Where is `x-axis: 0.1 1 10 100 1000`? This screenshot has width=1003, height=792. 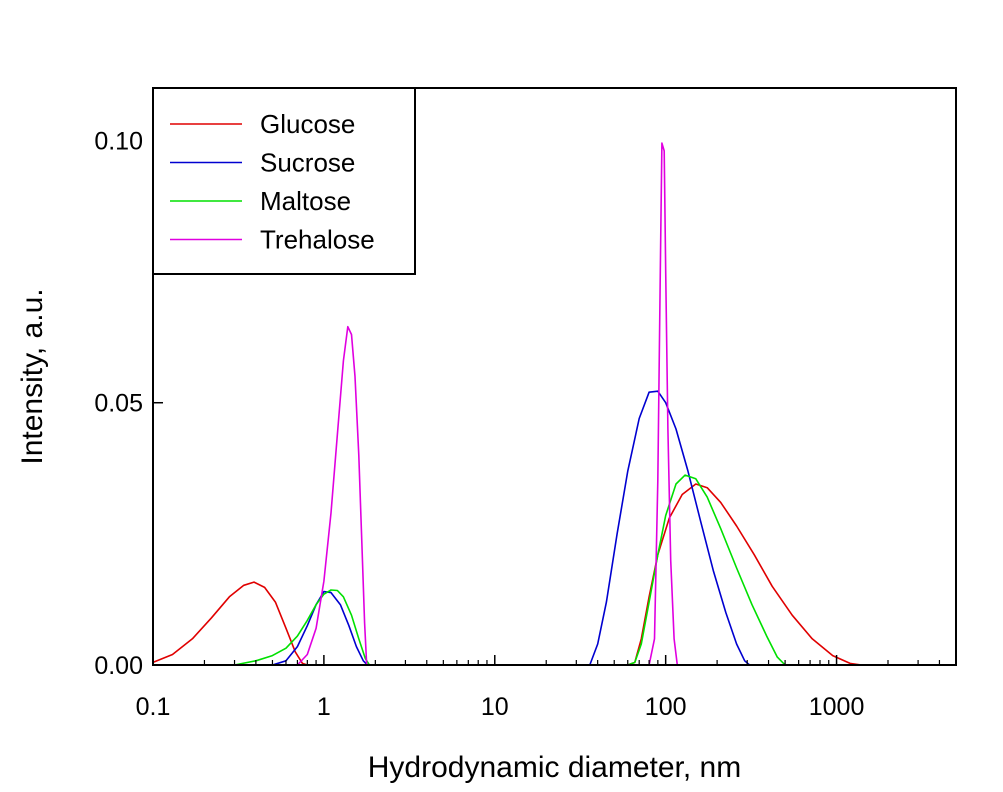
x-axis: 0.1 1 10 100 1000 is located at coordinates (546, 688).